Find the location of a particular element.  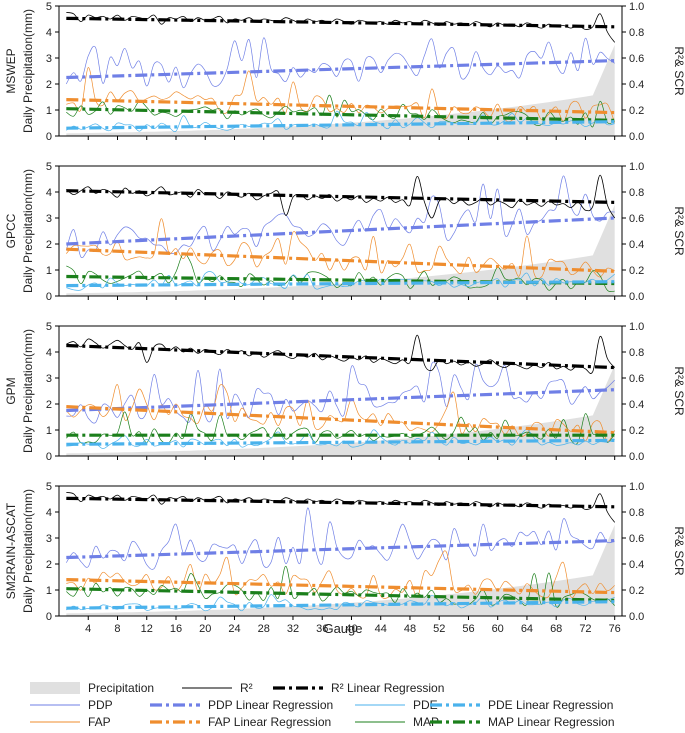

legend-item-map-linear-regression: MAP Linear Regression is located at coordinates (522, 722).